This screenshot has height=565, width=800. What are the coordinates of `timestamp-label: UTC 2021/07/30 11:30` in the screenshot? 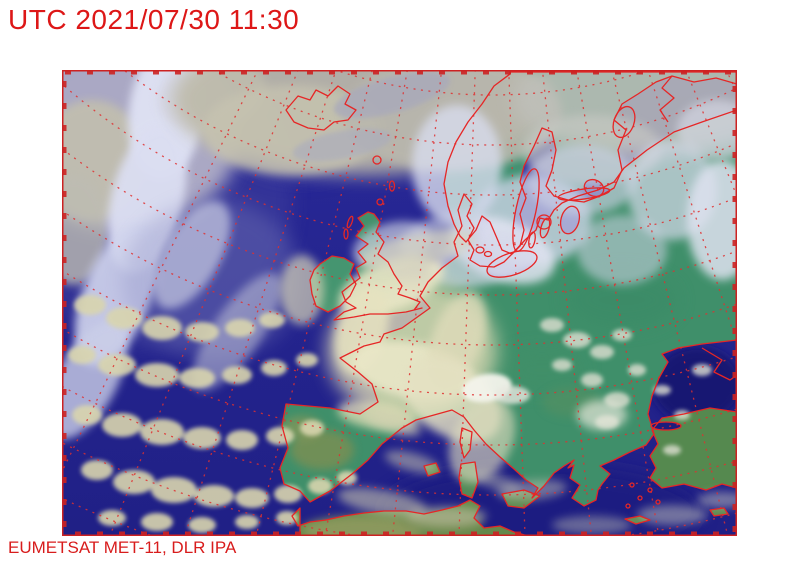 It's located at (154, 19).